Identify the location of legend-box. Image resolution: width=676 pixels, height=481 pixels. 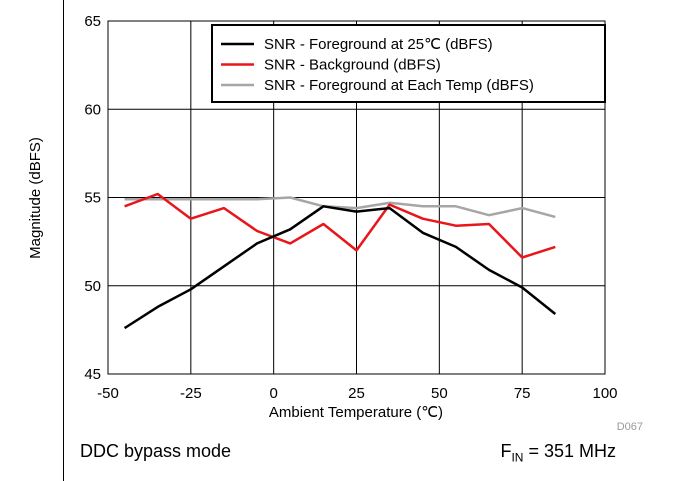
(408, 63).